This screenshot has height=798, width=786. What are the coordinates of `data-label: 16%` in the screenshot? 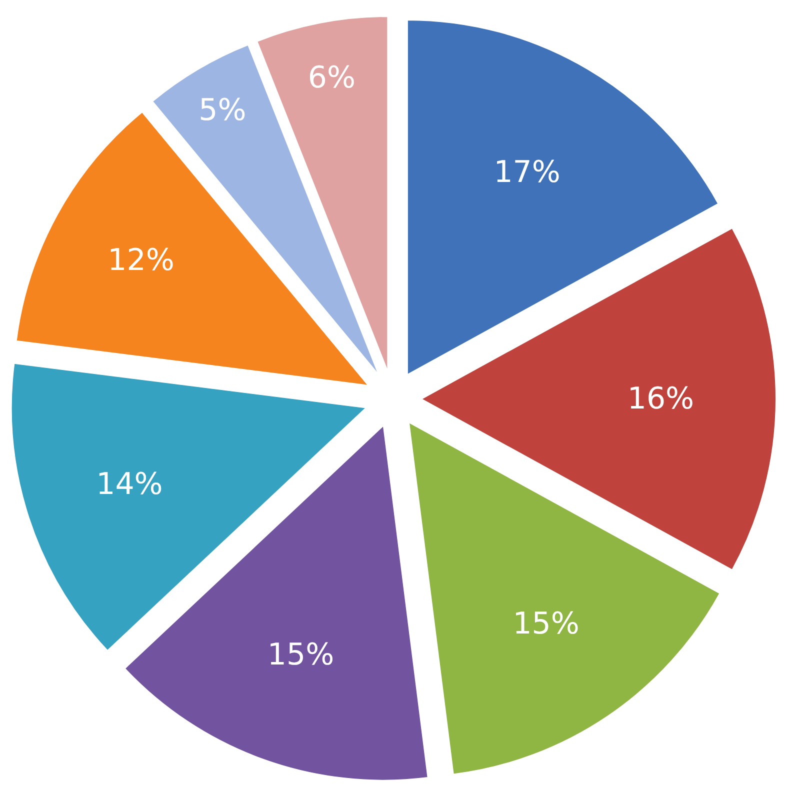 It's located at (660, 399).